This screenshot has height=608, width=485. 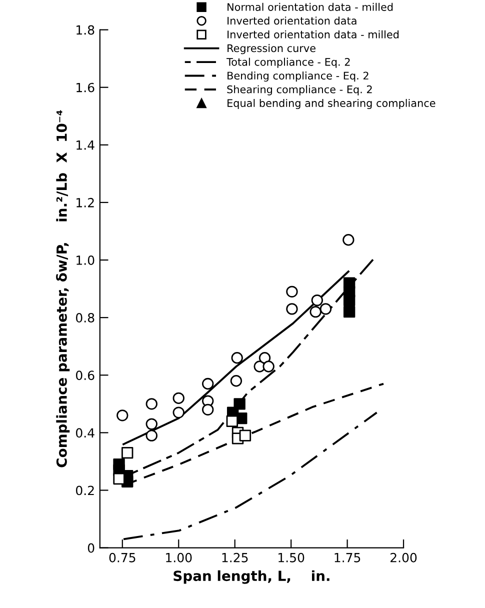 I want to click on y-axis-title: Compliance parameter, δw/P, in.²/Lb X 10⁻⁴, so click(x=63, y=289).